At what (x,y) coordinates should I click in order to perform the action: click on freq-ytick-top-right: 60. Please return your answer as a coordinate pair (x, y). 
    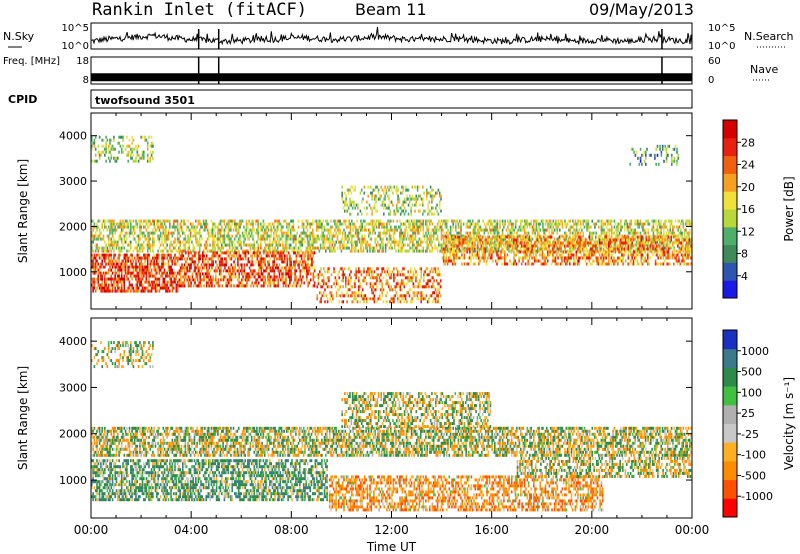
    Looking at the image, I should click on (714, 61).